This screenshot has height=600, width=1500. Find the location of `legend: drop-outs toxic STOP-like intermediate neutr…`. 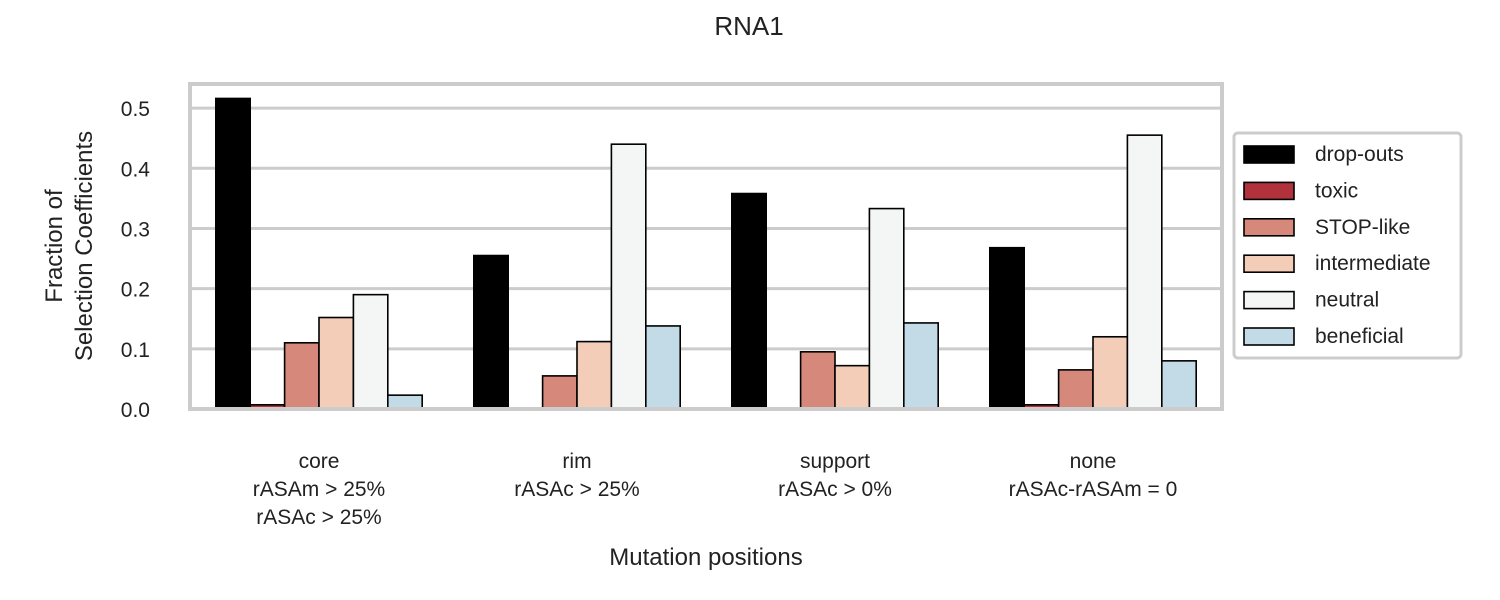

legend: drop-outs toxic STOP-like intermediate neutr… is located at coordinates (1347, 245).